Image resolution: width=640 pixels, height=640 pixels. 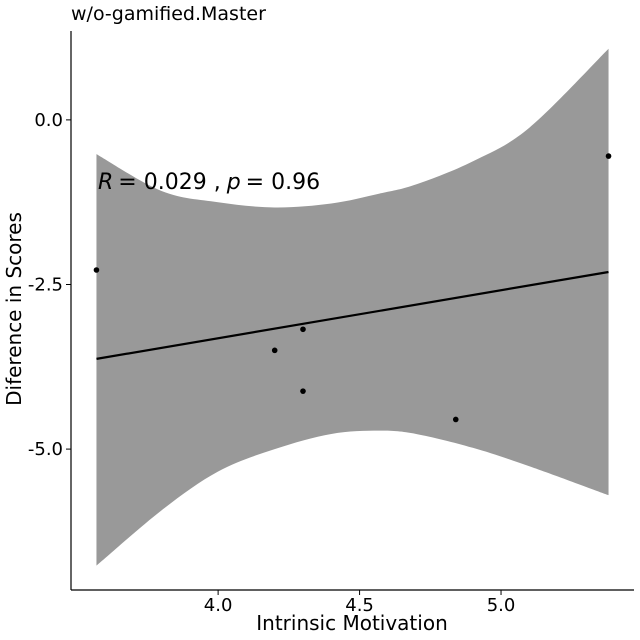 What do you see at coordinates (352, 623) in the screenshot?
I see `x-axis-label: Intrinsic Motivation` at bounding box center [352, 623].